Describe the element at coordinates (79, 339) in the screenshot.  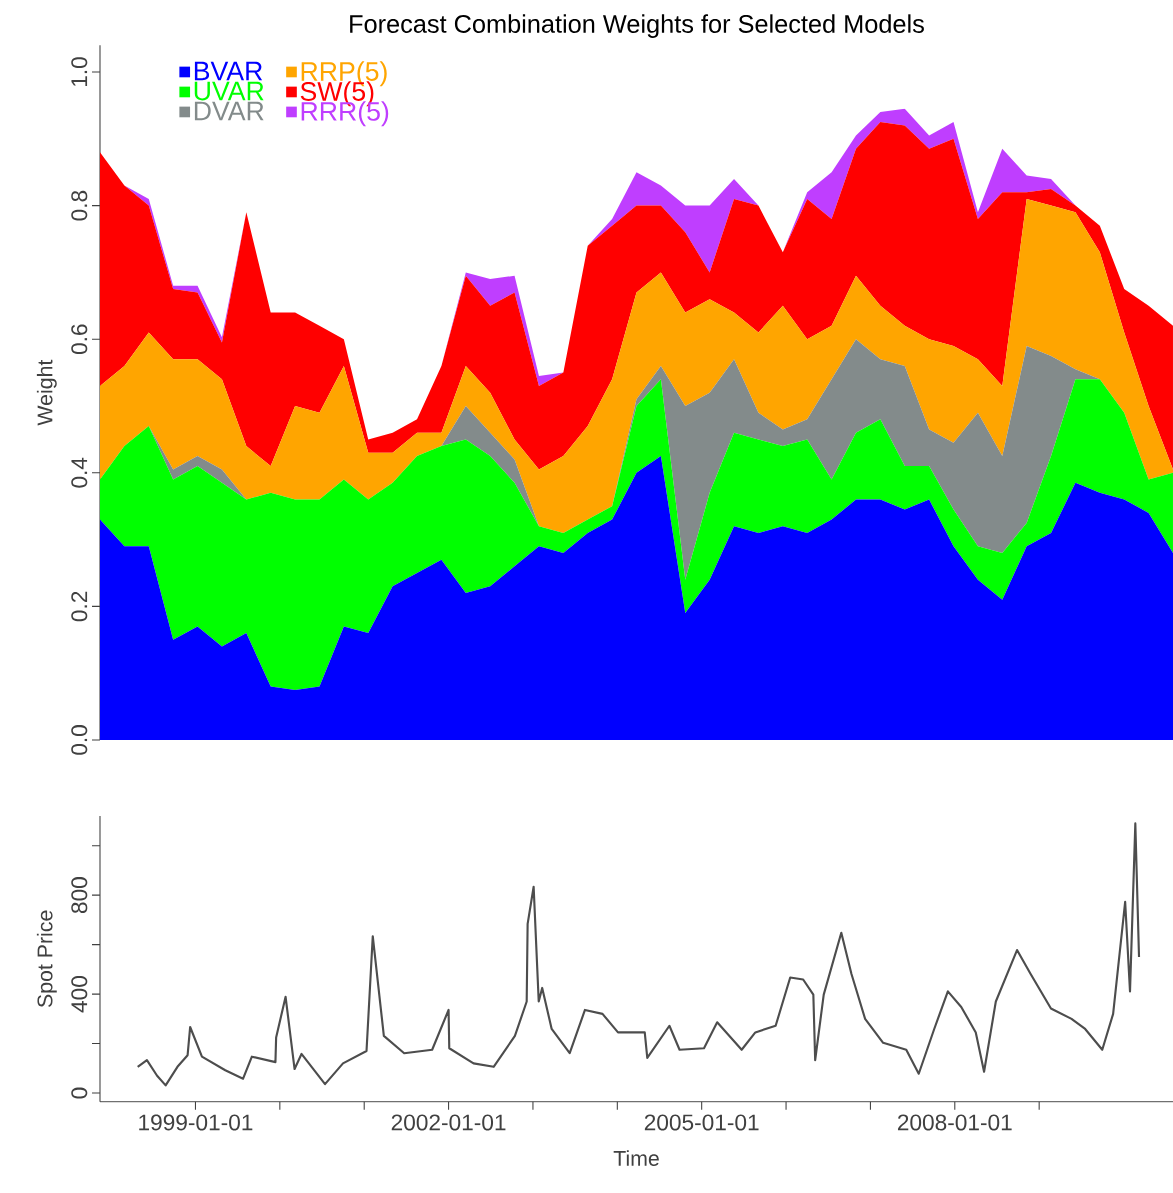
I see `y-tick-label: 0.6` at that location.